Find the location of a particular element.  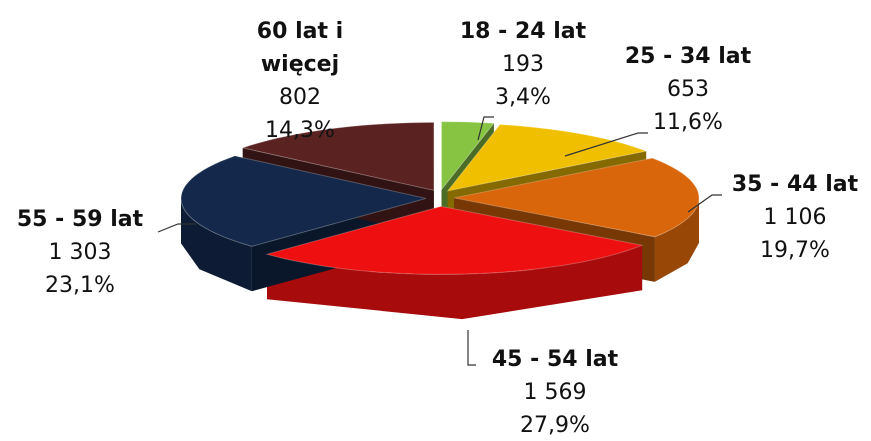

data-label: 35 - 44 lat 1 106 19,7% is located at coordinates (783, 217).